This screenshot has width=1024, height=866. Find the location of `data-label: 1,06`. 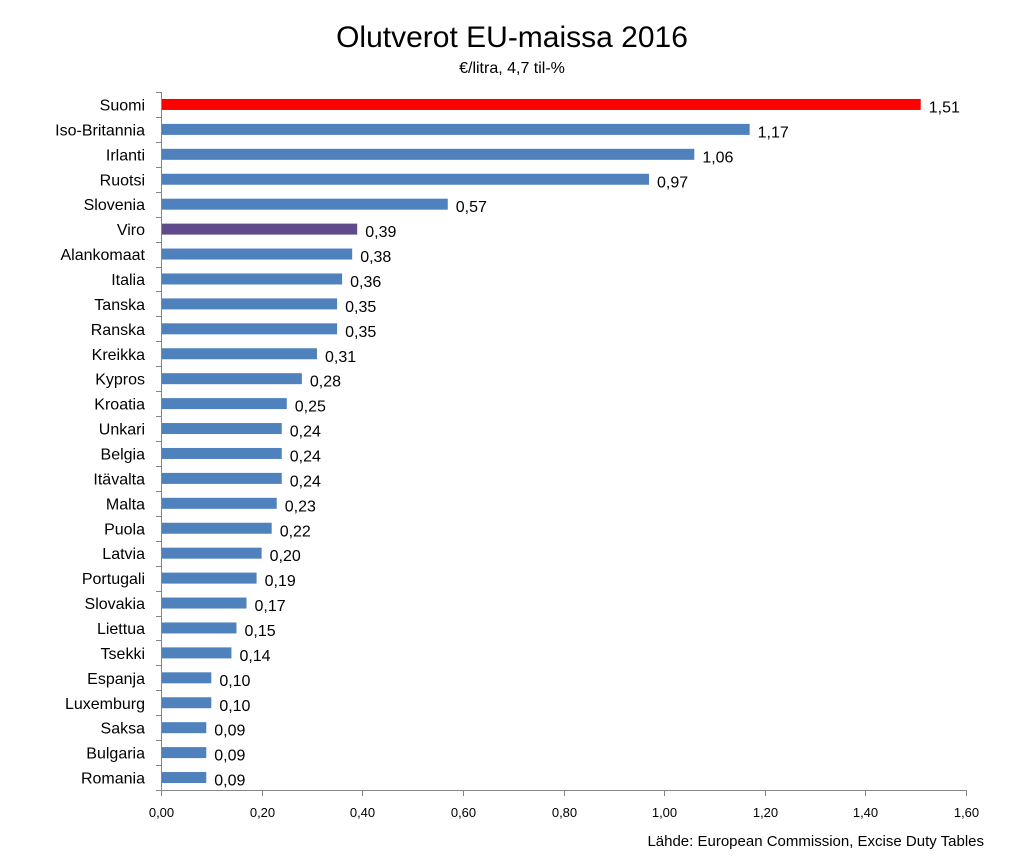

data-label: 1,06 is located at coordinates (717, 157).